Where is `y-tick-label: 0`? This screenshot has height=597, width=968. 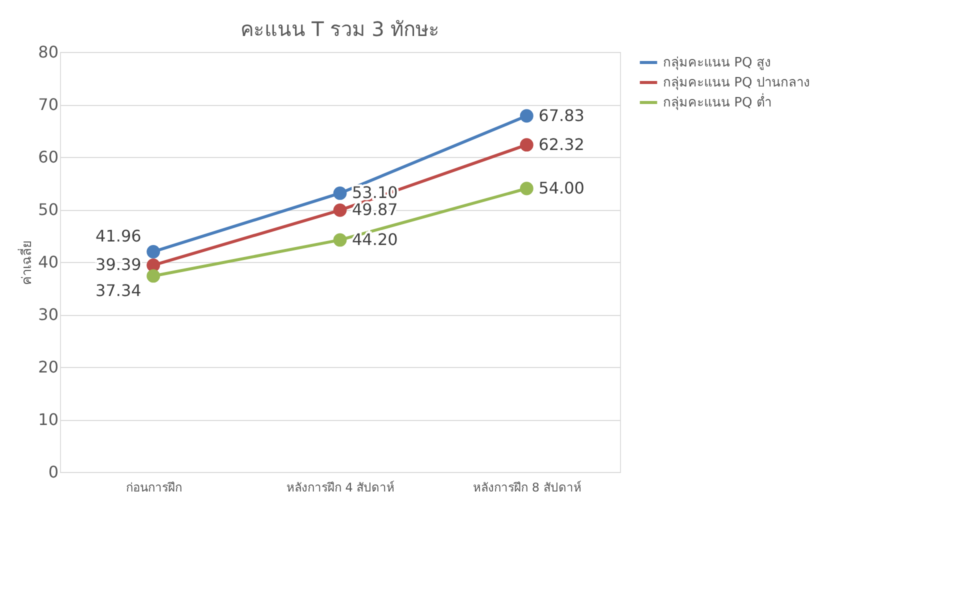 y-tick-label: 0 is located at coordinates (53, 472).